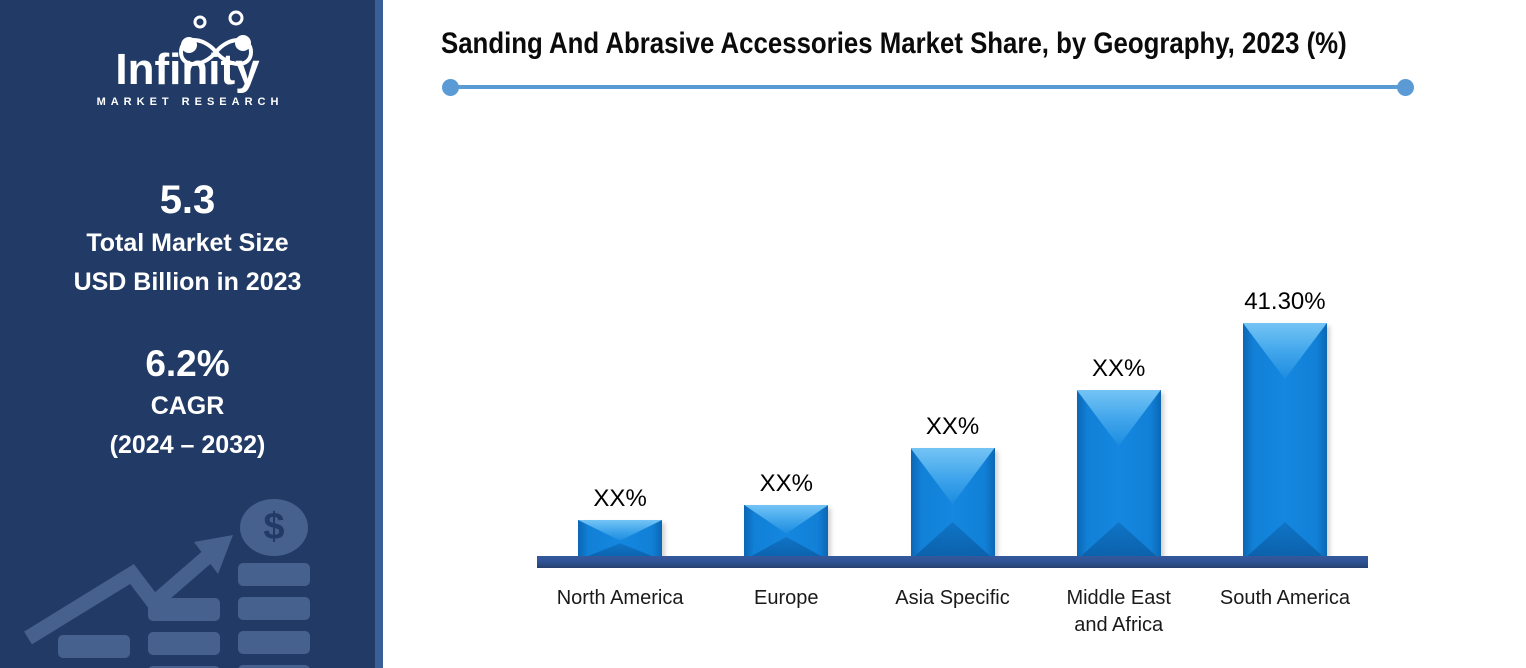 The width and height of the screenshot is (1526, 668). I want to click on divider-line, so click(928, 87).